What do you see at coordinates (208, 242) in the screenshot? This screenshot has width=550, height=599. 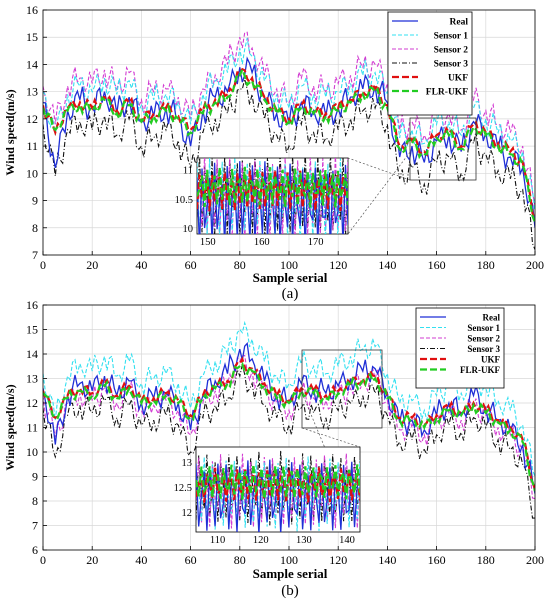 I see `inset-x-tick-label: 150` at bounding box center [208, 242].